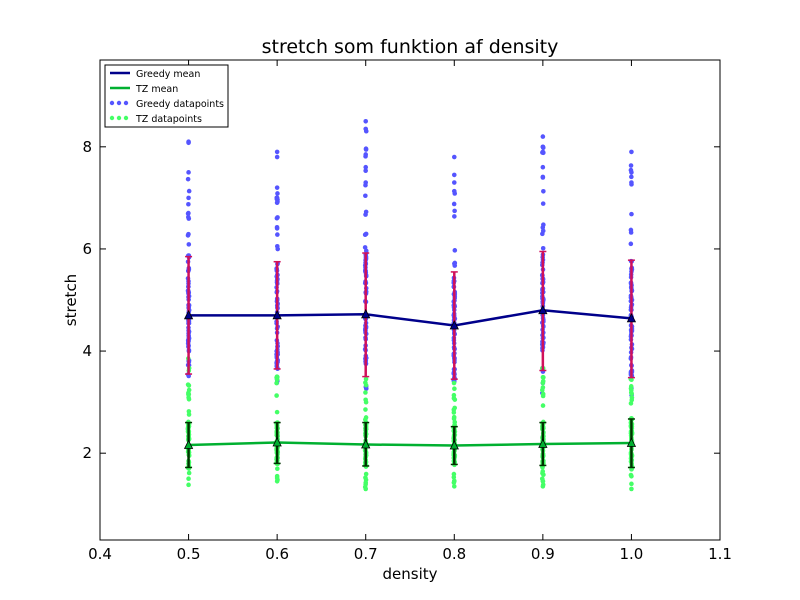 Image resolution: width=800 pixels, height=600 pixels. I want to click on y-axis-label: stretch, so click(71, 300).